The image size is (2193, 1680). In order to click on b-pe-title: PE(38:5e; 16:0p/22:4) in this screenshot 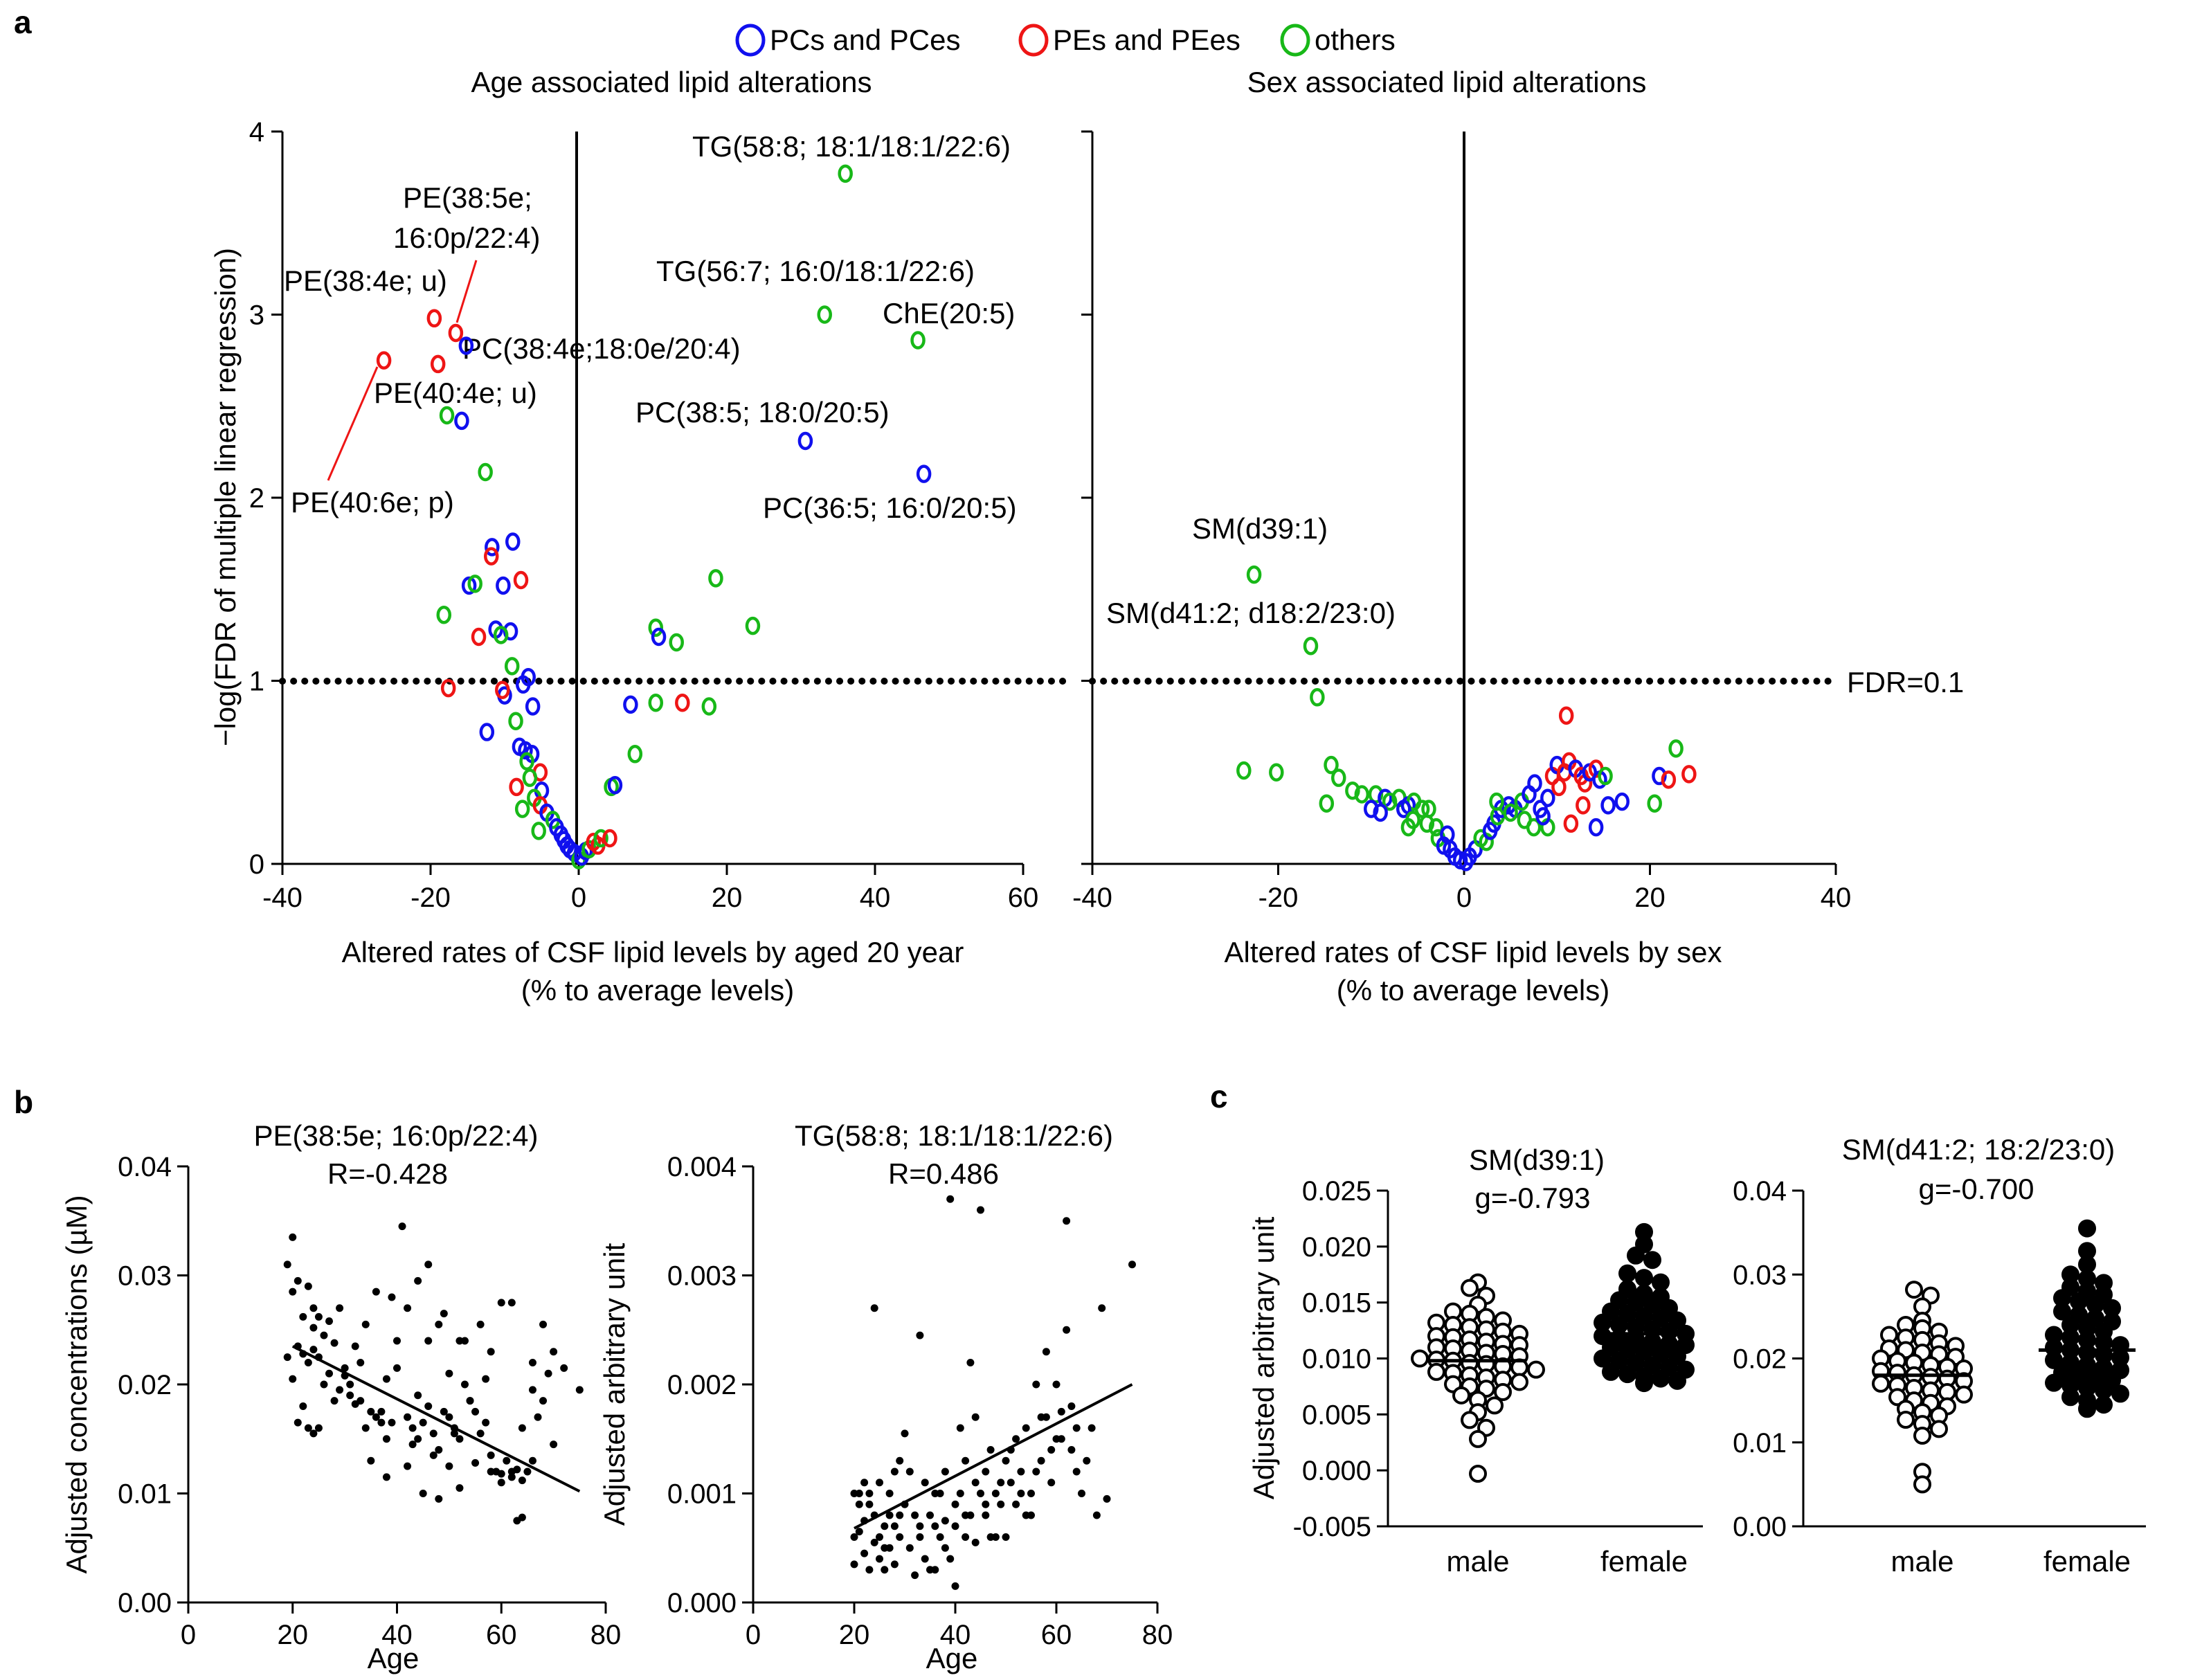, I will do `click(396, 1135)`.